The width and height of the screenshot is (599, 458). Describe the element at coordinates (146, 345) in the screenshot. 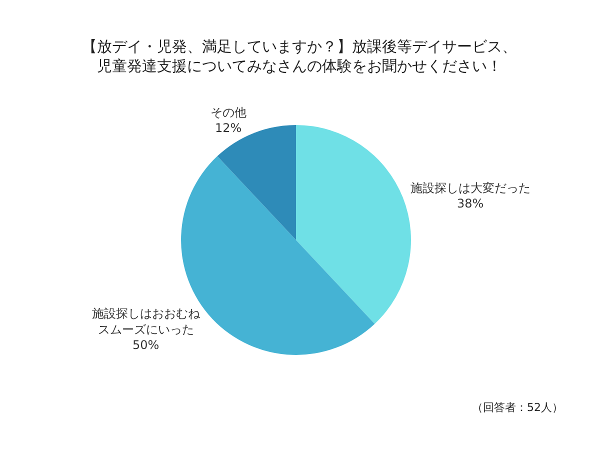

I see `data-label: 50%` at that location.